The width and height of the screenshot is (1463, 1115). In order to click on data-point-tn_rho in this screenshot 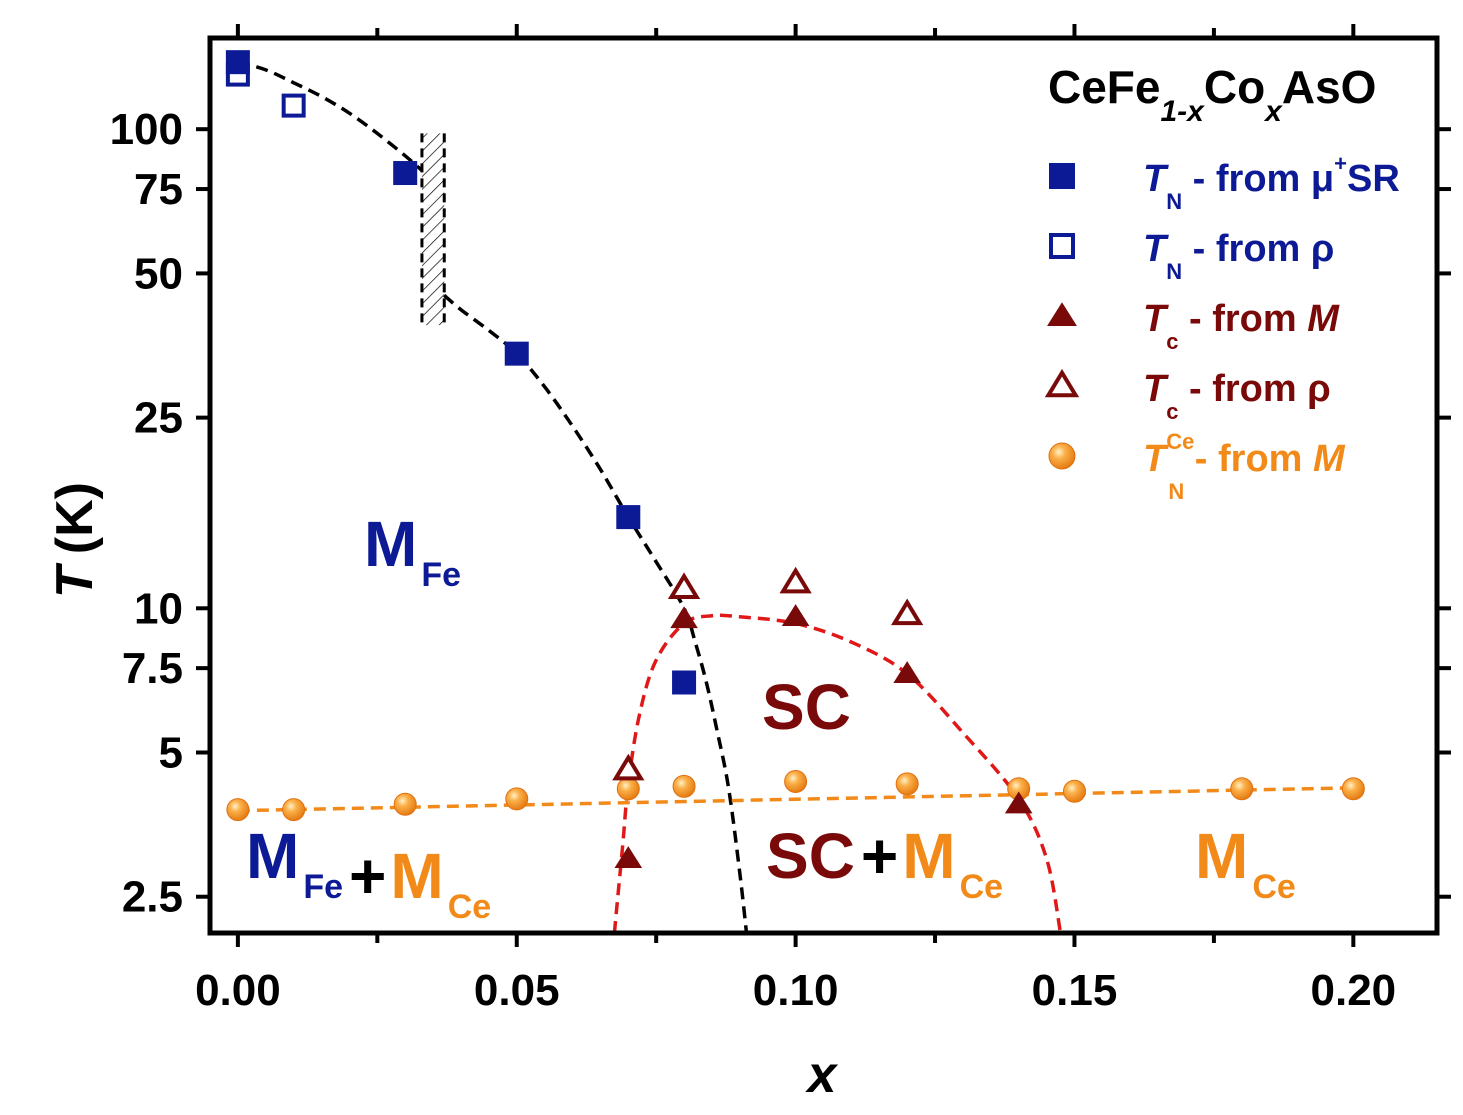, I will do `click(293, 105)`.